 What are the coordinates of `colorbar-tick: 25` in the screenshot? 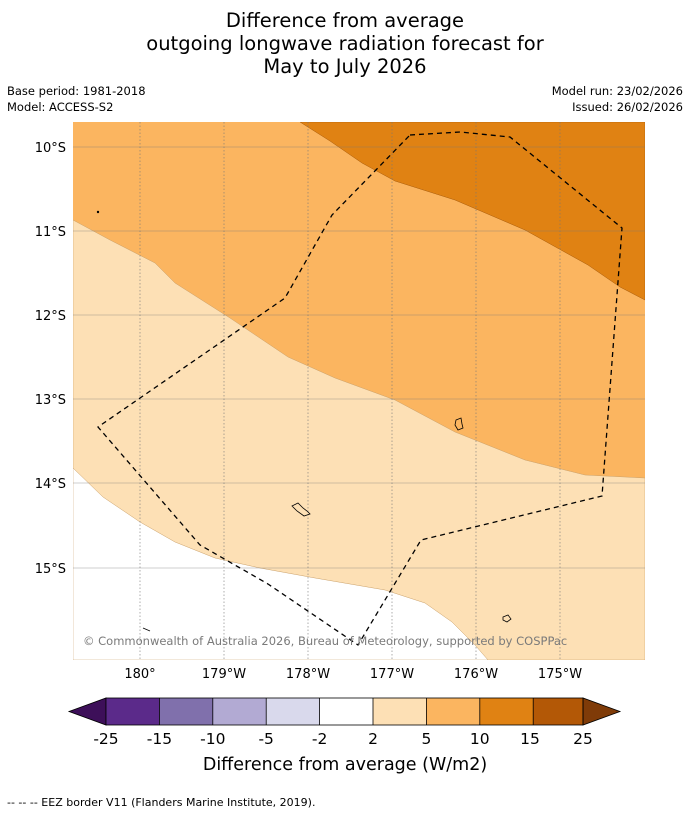 It's located at (583, 739).